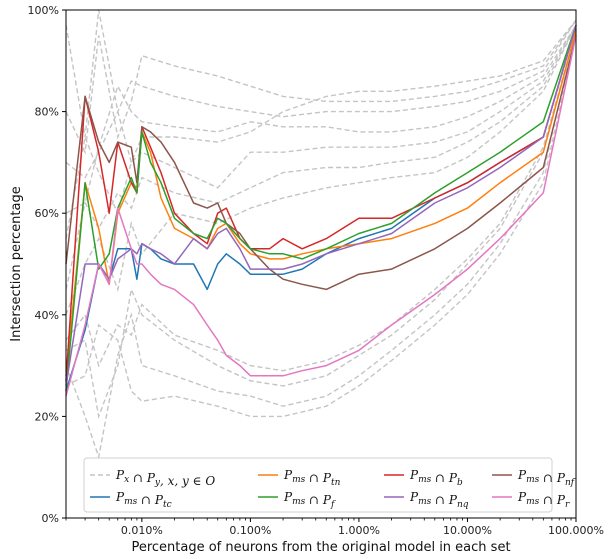 The image size is (608, 559). Describe the element at coordinates (546, 478) in the screenshot. I see `legend-label-nf: Pms ∩ Pnf` at that location.